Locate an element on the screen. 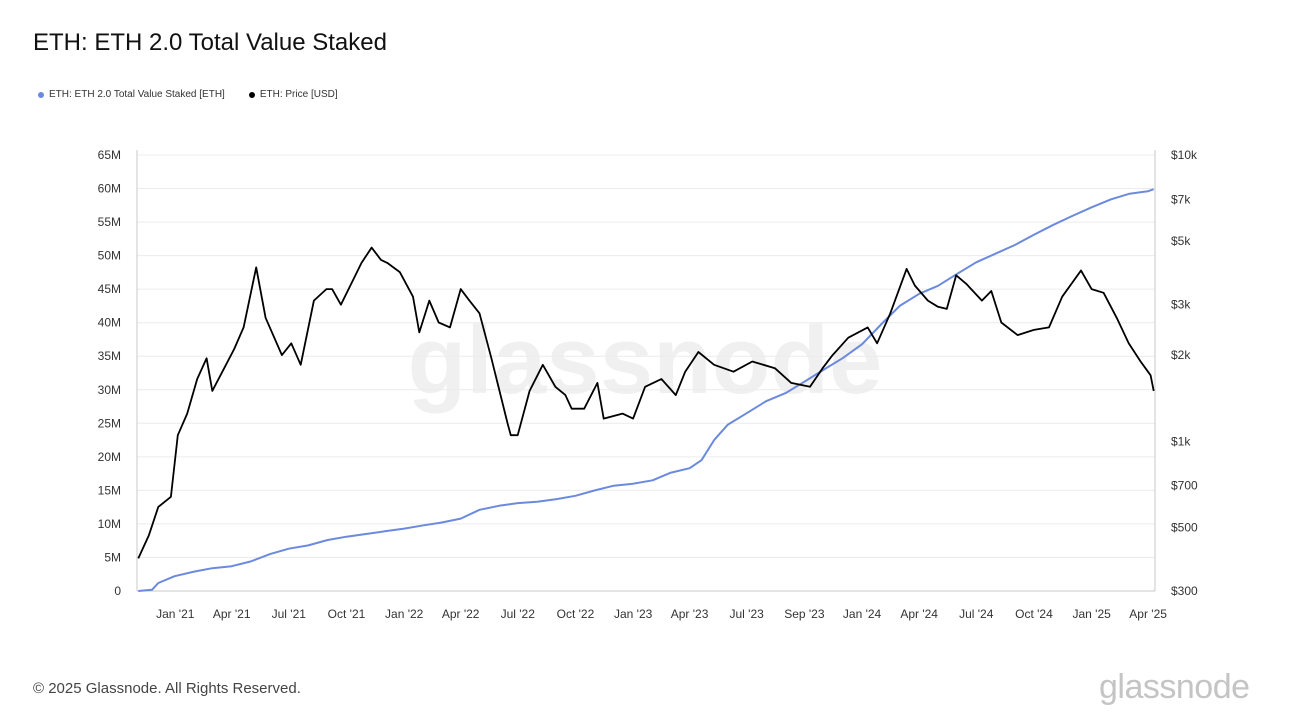 The image size is (1292, 727). x-tick-label: Oct '22 is located at coordinates (576, 614).